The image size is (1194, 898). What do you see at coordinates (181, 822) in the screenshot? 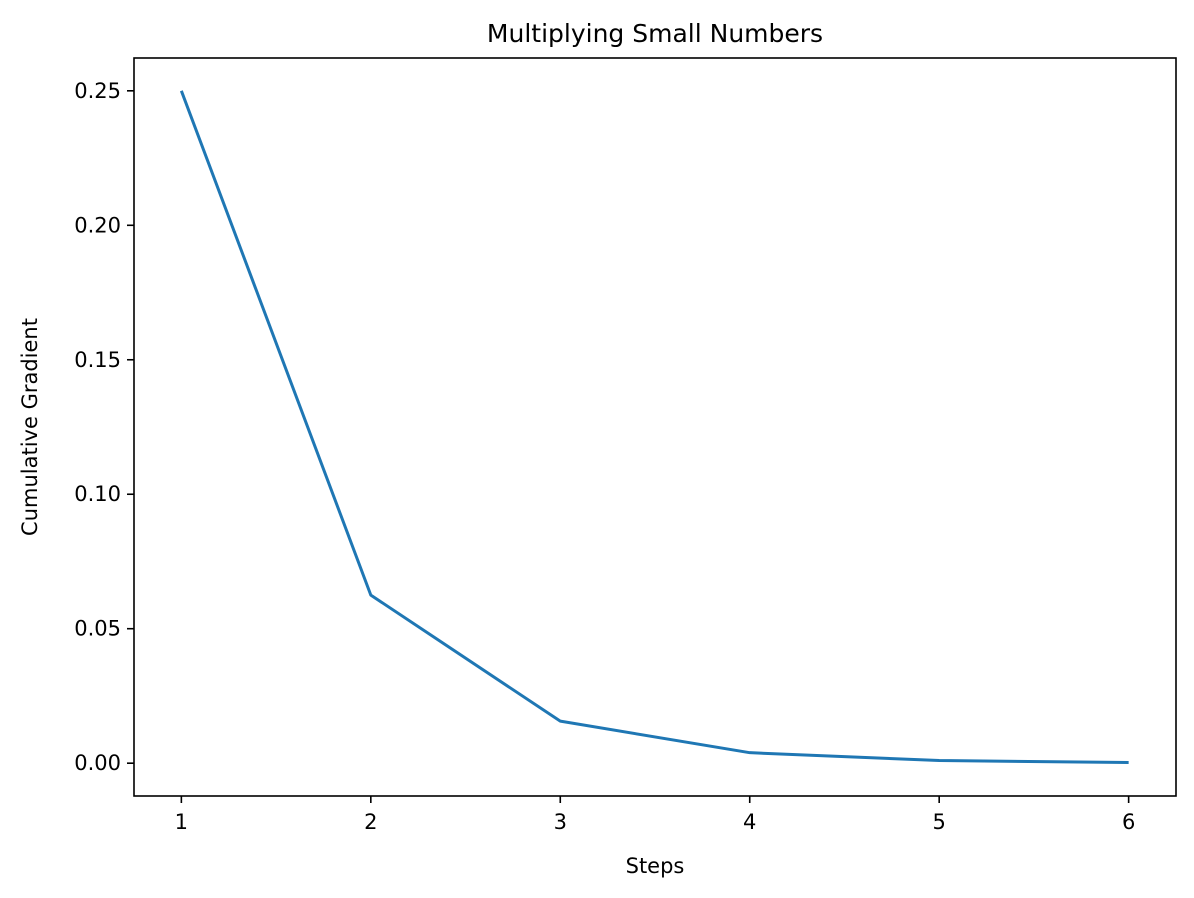
I see `x-tick-label: 1` at bounding box center [181, 822].